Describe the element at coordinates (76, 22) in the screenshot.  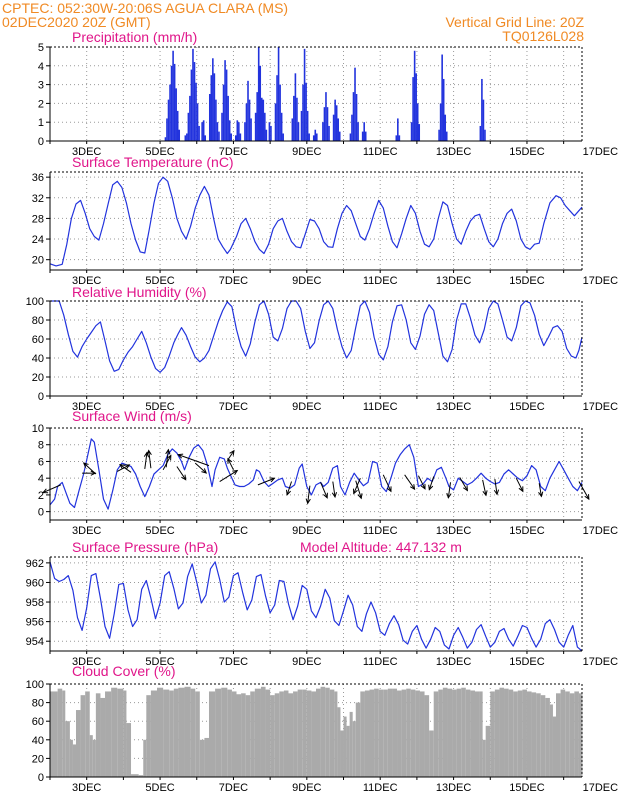
I see `run-date: 02DEC2020 20Z (GMT)` at that location.